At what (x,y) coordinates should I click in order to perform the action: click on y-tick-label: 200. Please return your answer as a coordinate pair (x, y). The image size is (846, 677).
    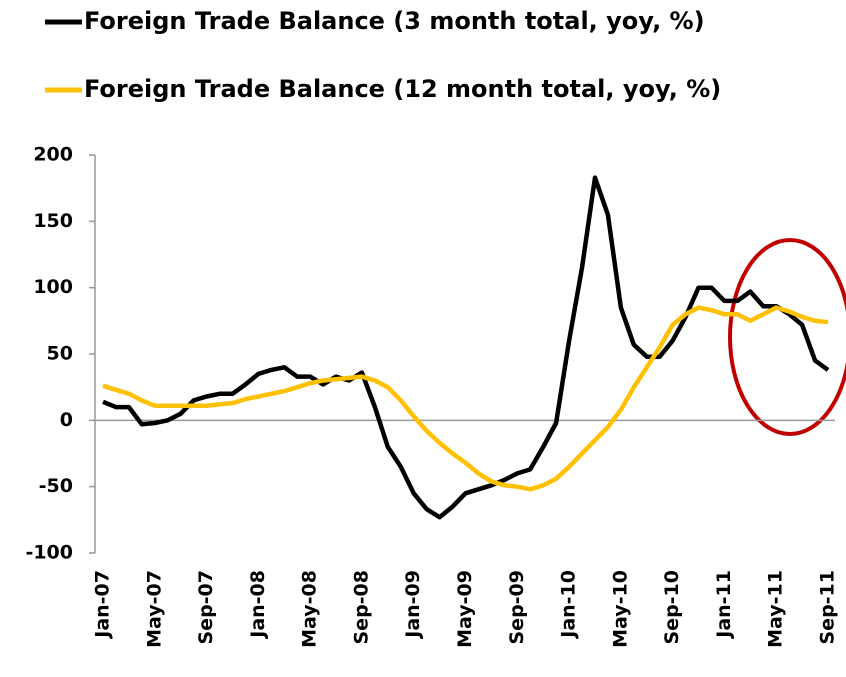
    Looking at the image, I should click on (53, 155).